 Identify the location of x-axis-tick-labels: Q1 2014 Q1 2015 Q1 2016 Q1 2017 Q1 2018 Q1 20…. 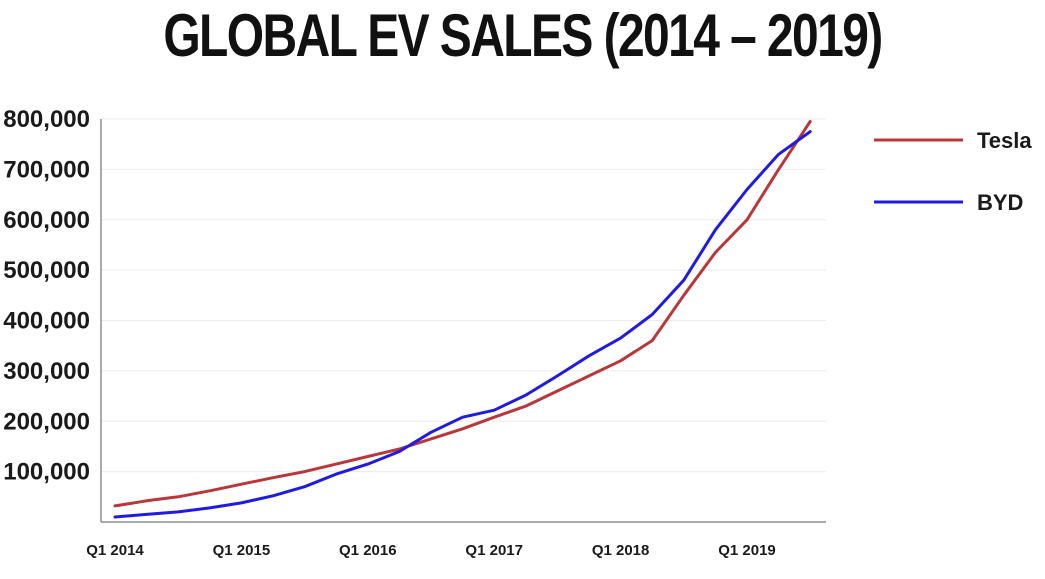
(431, 550).